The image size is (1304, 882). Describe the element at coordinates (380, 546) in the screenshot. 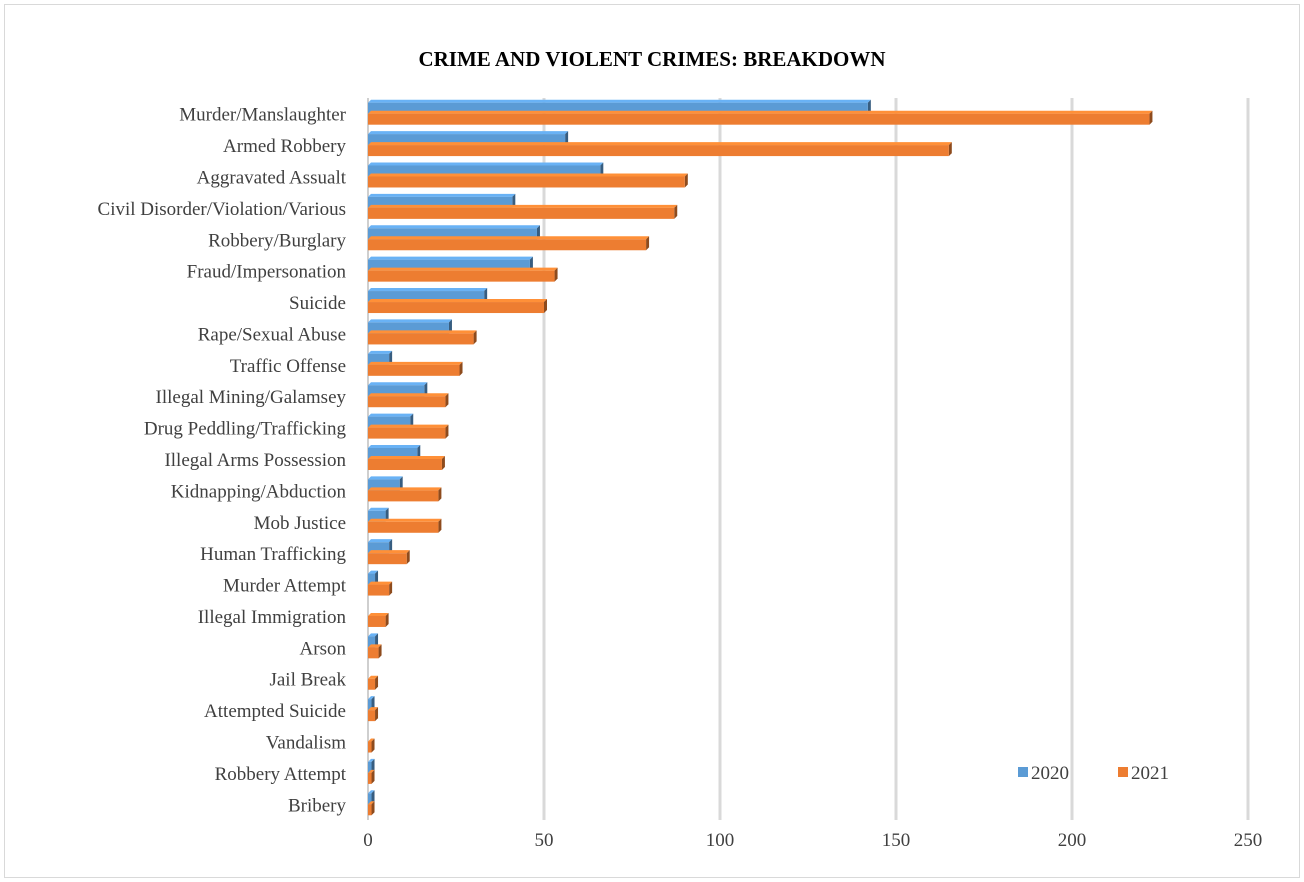

I see `bar-2020-human-trafficking` at that location.